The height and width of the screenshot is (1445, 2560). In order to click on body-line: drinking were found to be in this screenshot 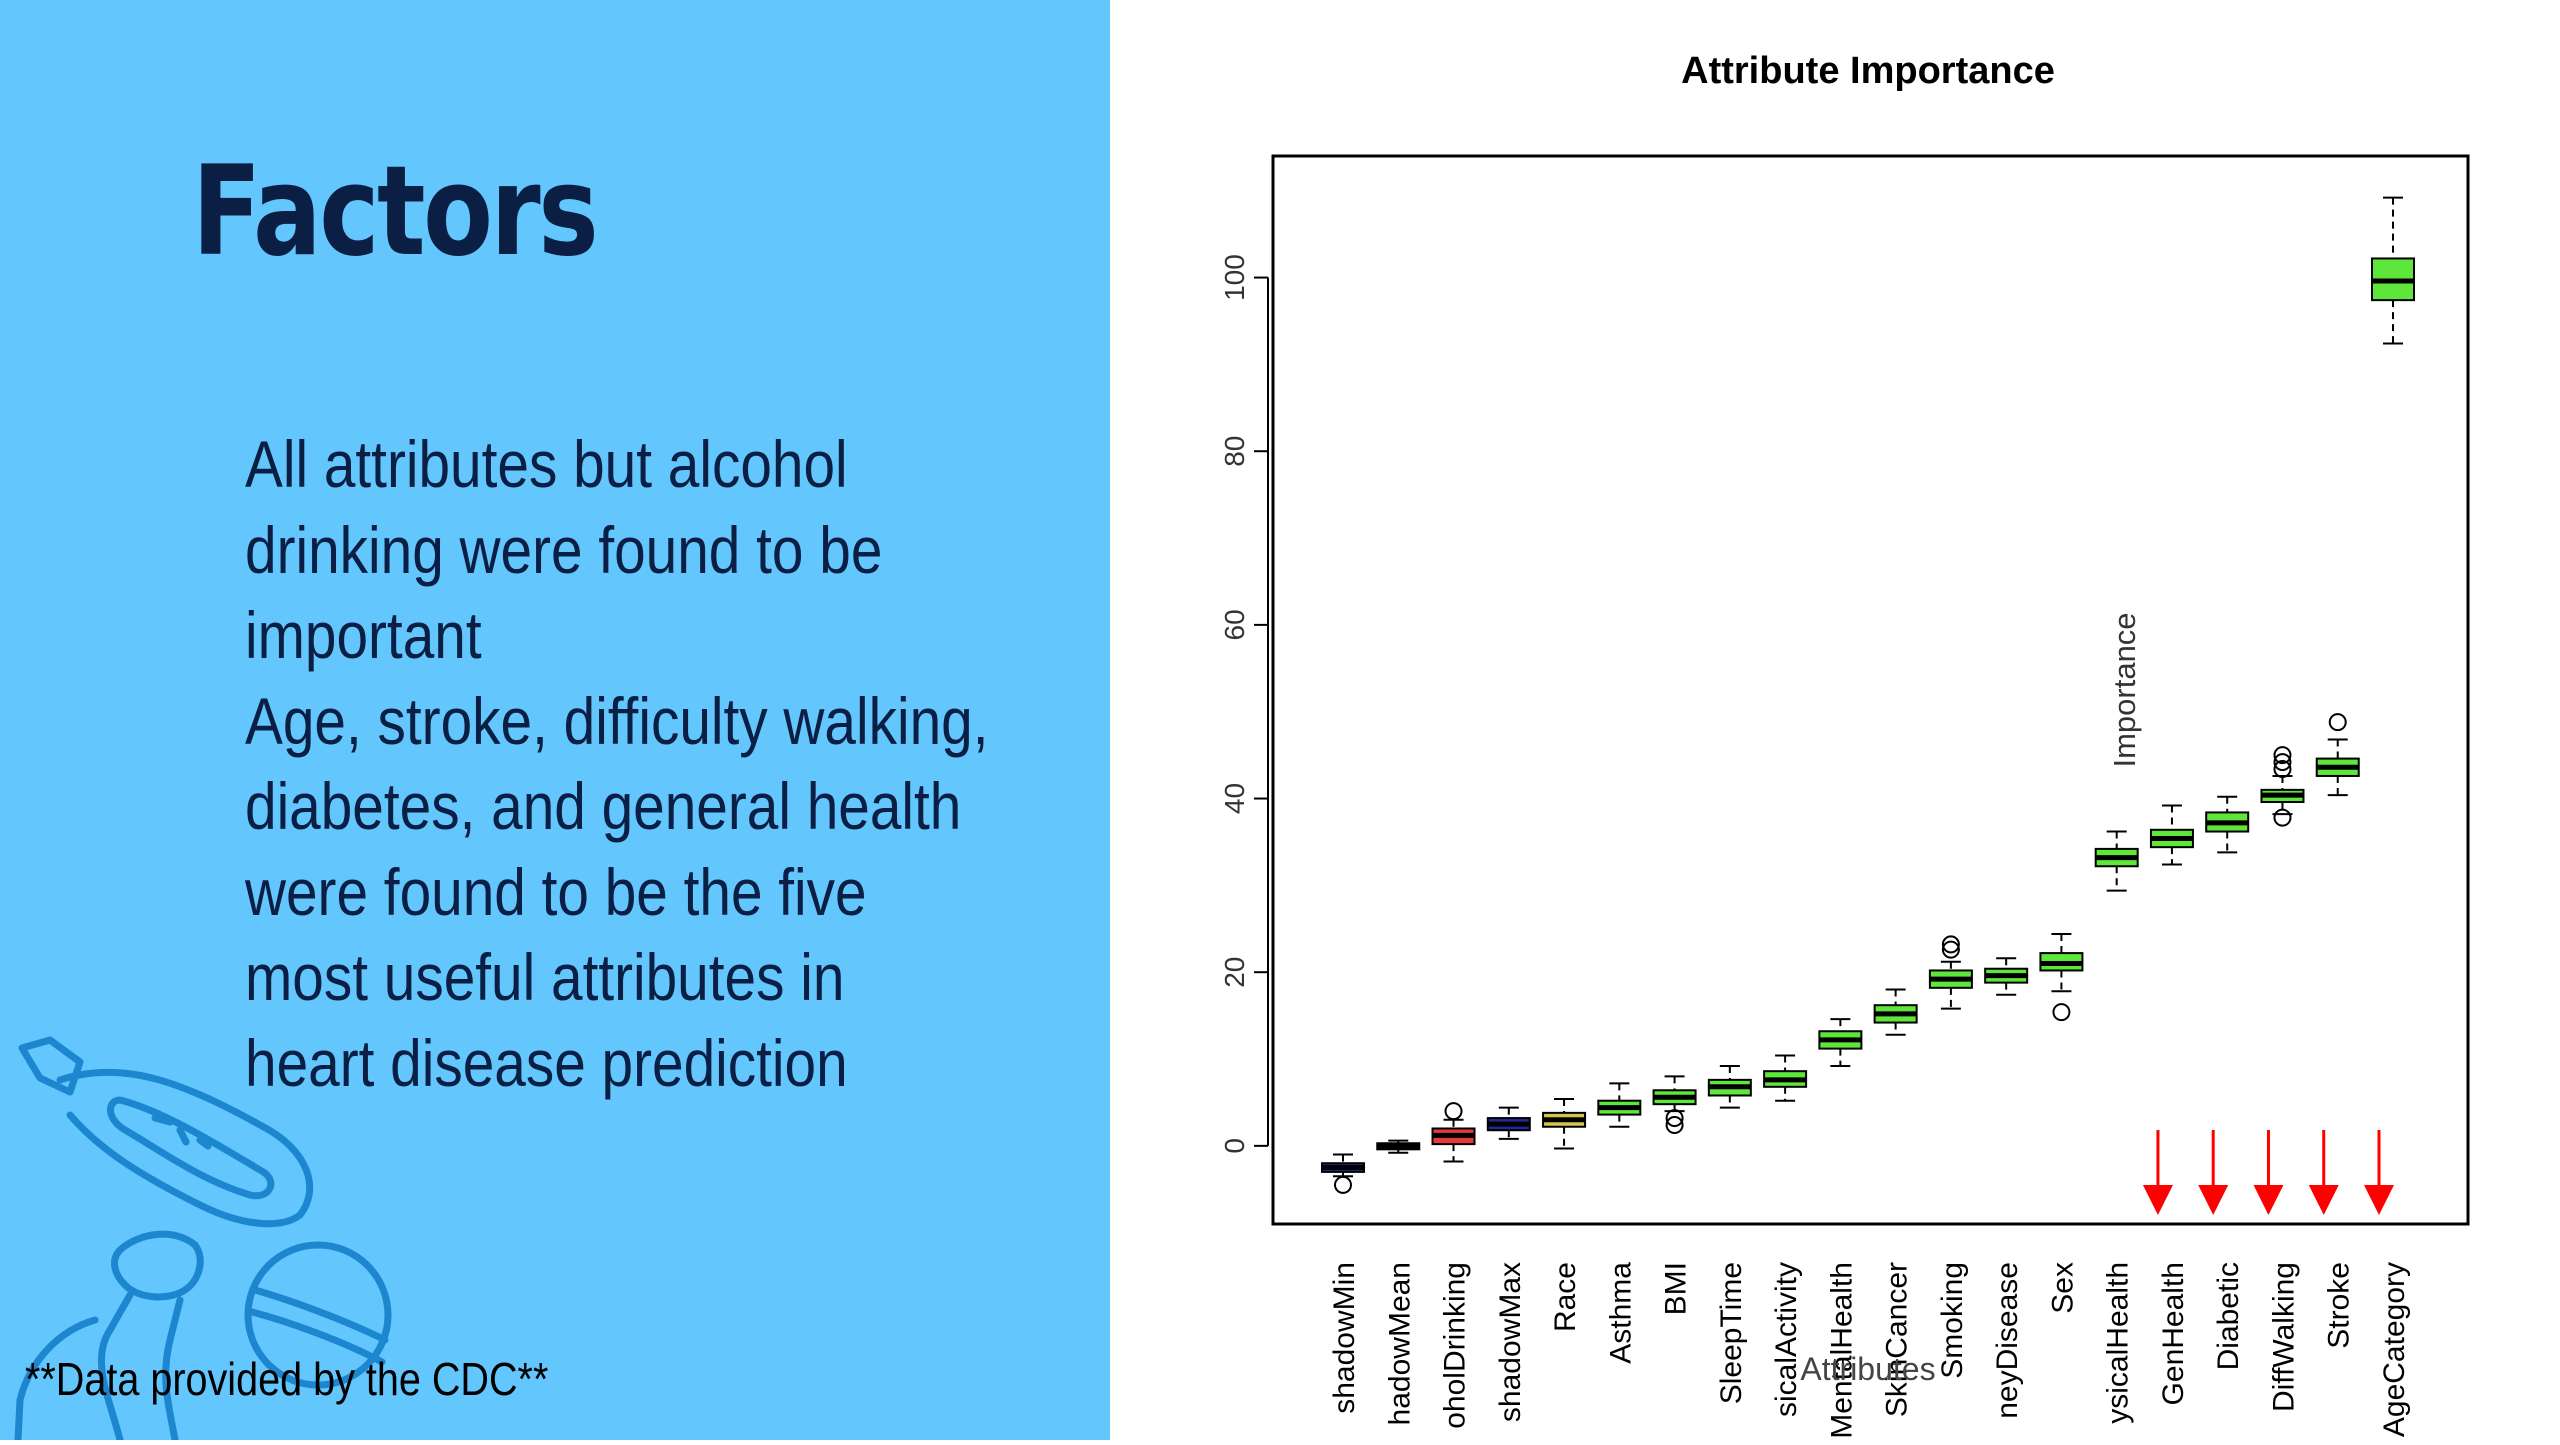, I will do `click(564, 549)`.